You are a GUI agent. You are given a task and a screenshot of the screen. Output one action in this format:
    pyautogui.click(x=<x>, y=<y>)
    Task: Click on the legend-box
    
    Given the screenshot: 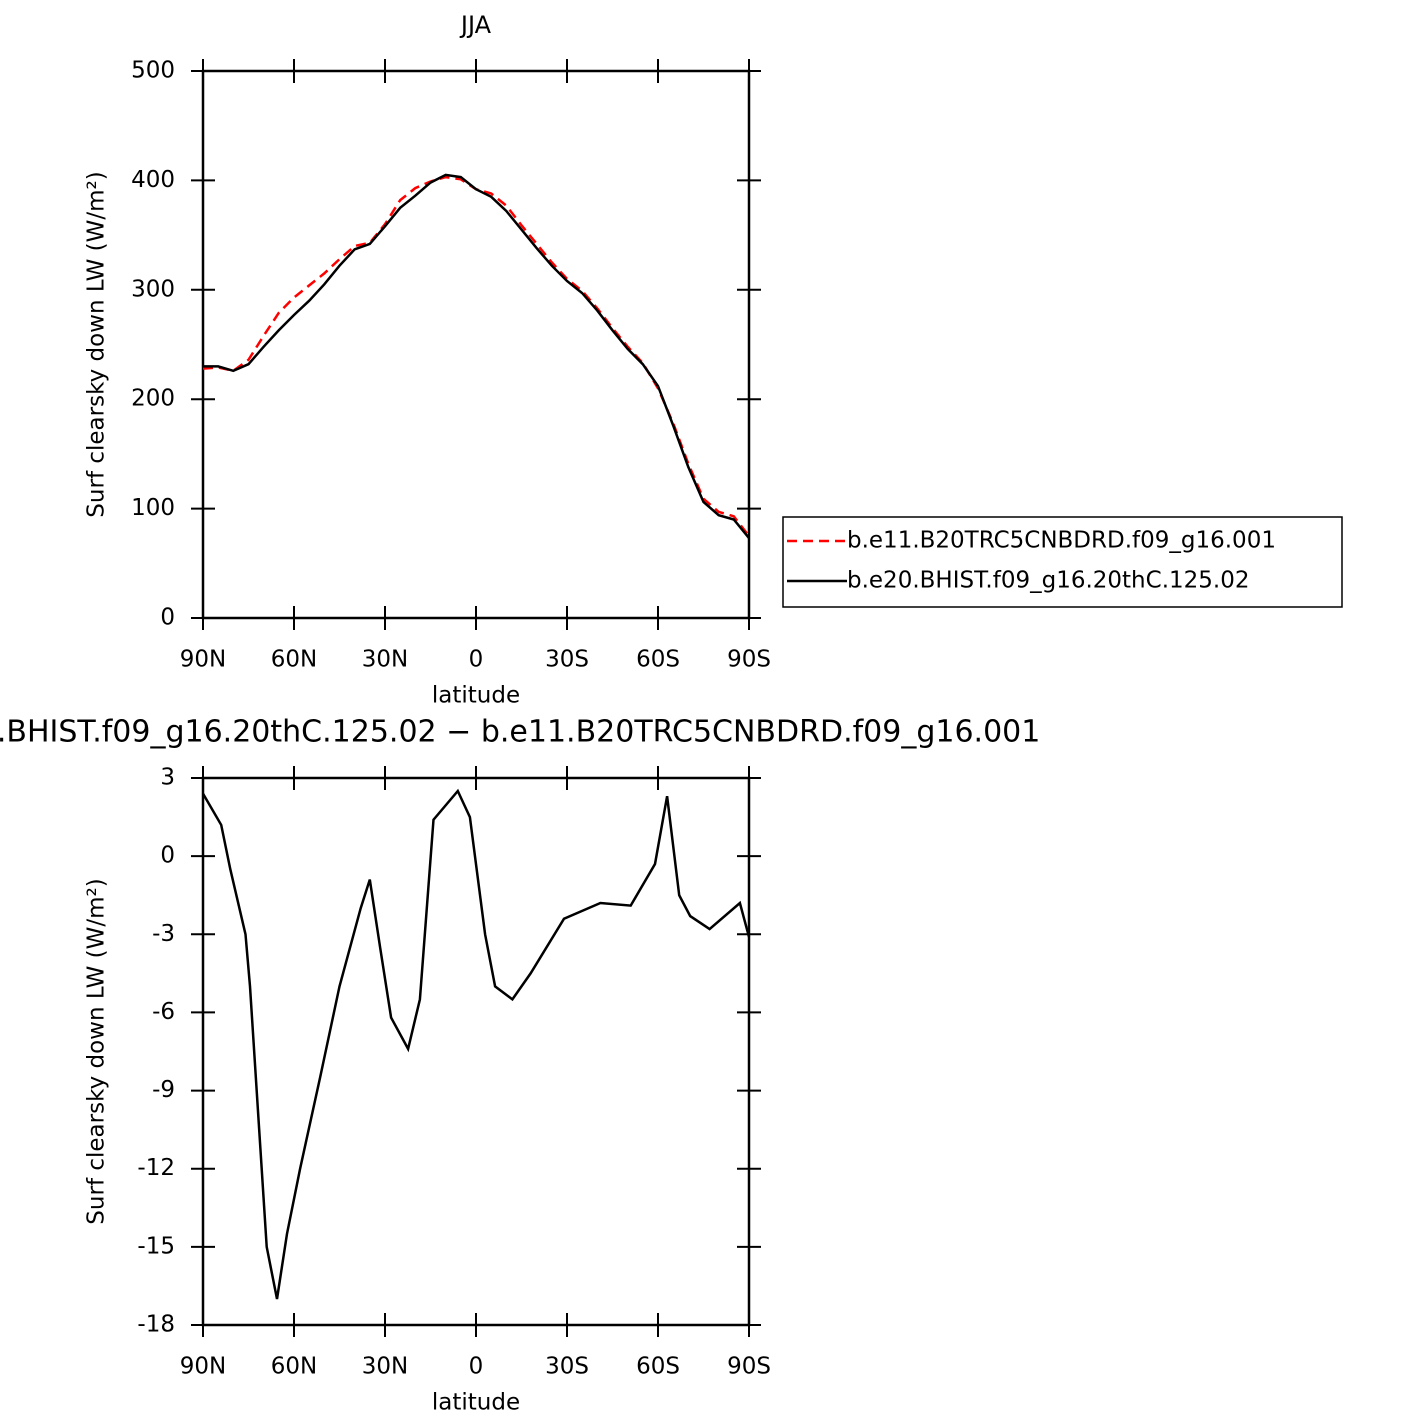 What is the action you would take?
    pyautogui.click(x=1062, y=562)
    